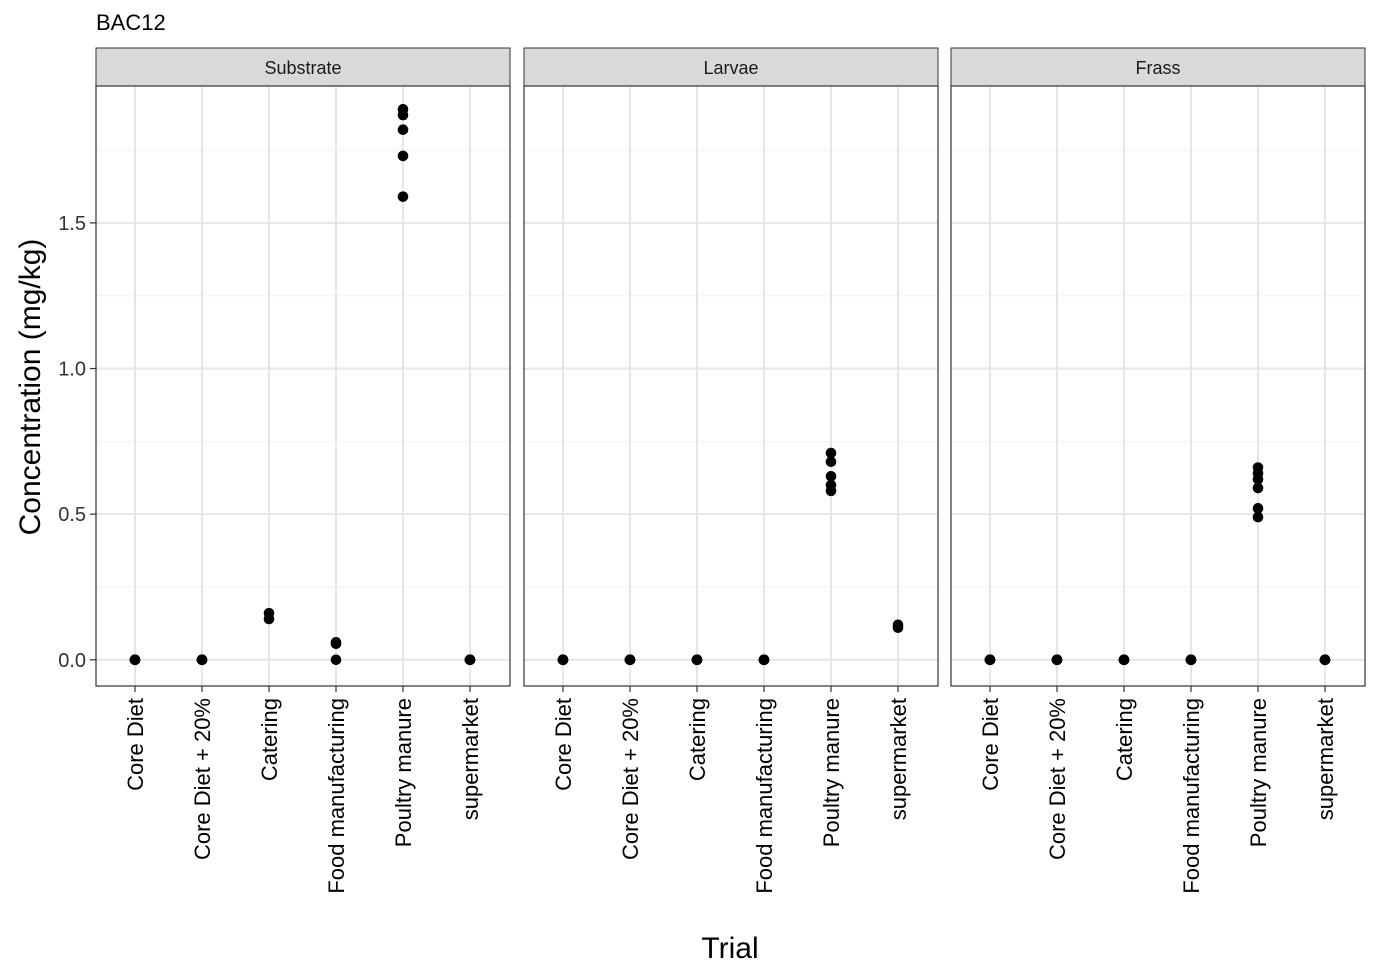 Image resolution: width=1378 pixels, height=974 pixels. What do you see at coordinates (302, 68) in the screenshot?
I see `facet-strip-label: Substrate` at bounding box center [302, 68].